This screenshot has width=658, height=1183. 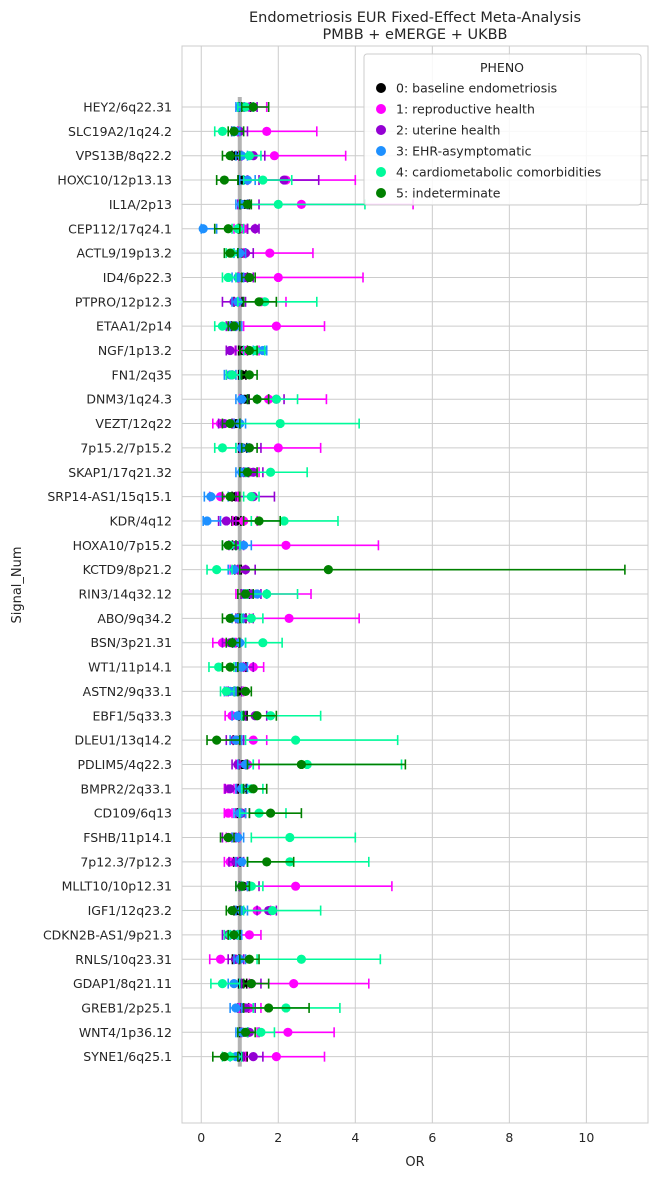 I want to click on x-tick-label: 6, so click(x=432, y=1137).